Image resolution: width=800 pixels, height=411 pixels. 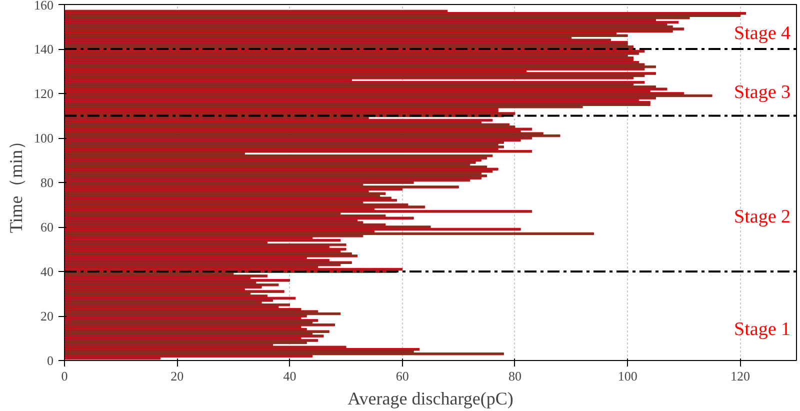 What do you see at coordinates (44, 138) in the screenshot?
I see `y-tick-label: 100` at bounding box center [44, 138].